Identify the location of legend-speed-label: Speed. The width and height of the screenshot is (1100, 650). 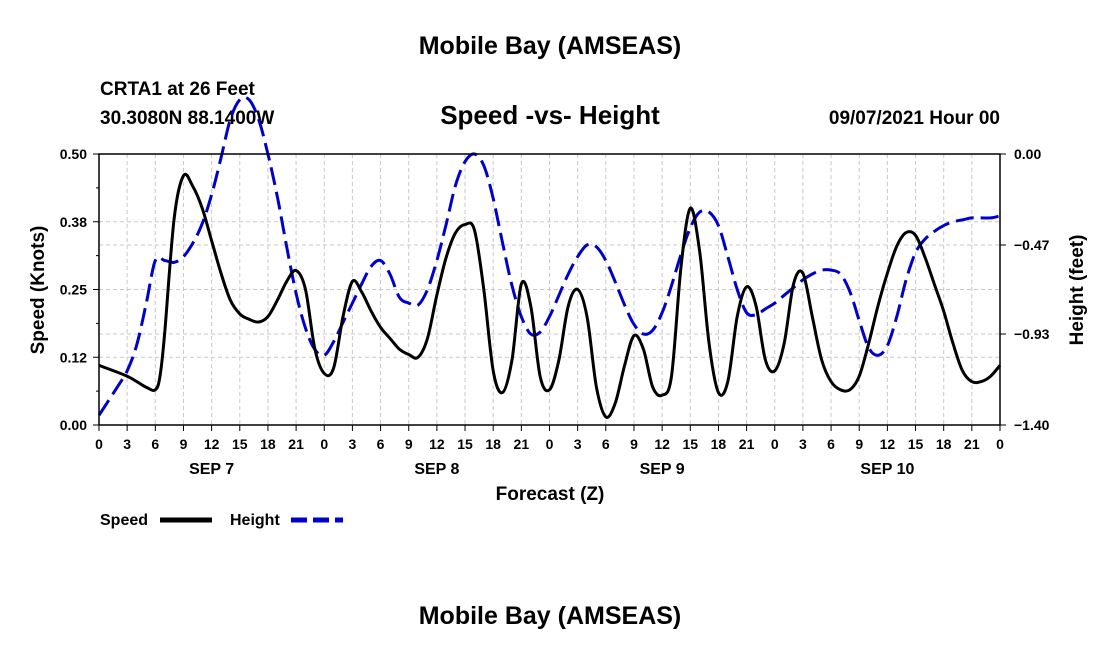
(124, 520).